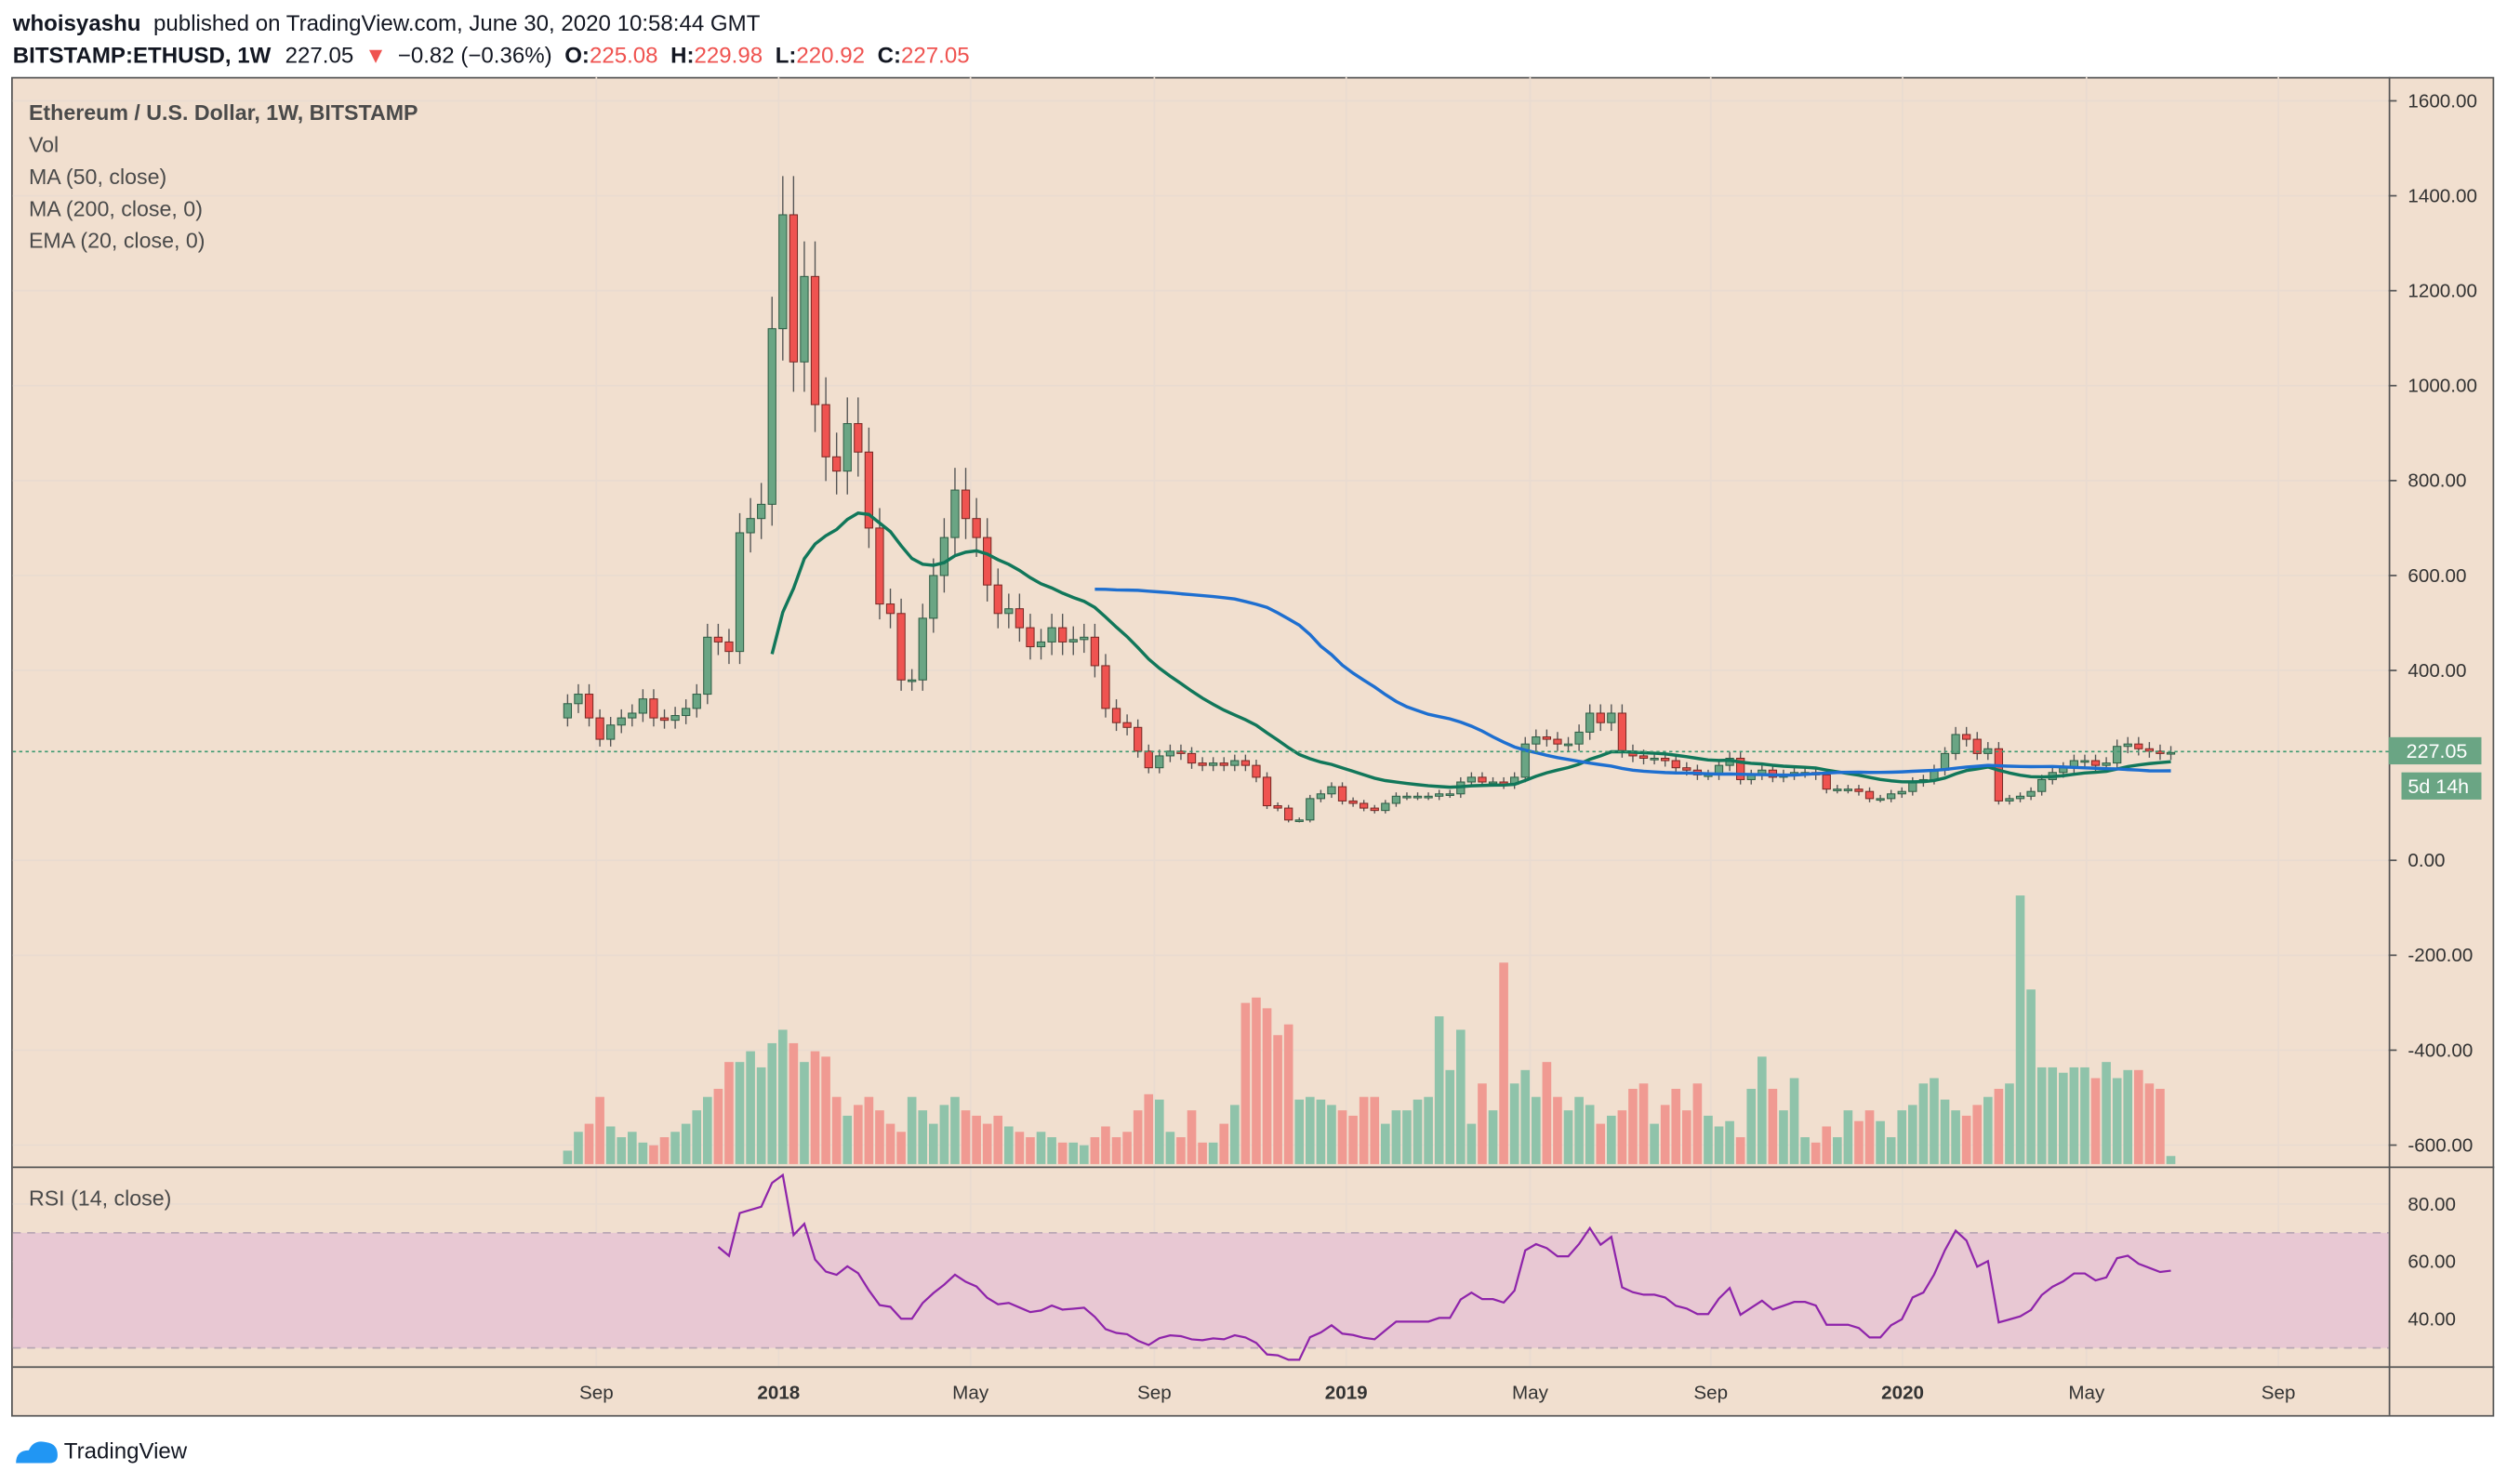 The image size is (2507, 1484). Describe the element at coordinates (935, 55) in the screenshot. I see `close-value: 227.05` at that location.